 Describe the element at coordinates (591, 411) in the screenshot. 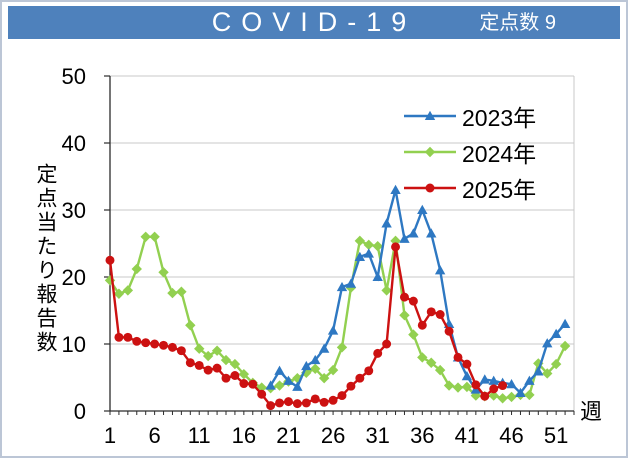

I see `x-axis-unit-label: 週` at that location.